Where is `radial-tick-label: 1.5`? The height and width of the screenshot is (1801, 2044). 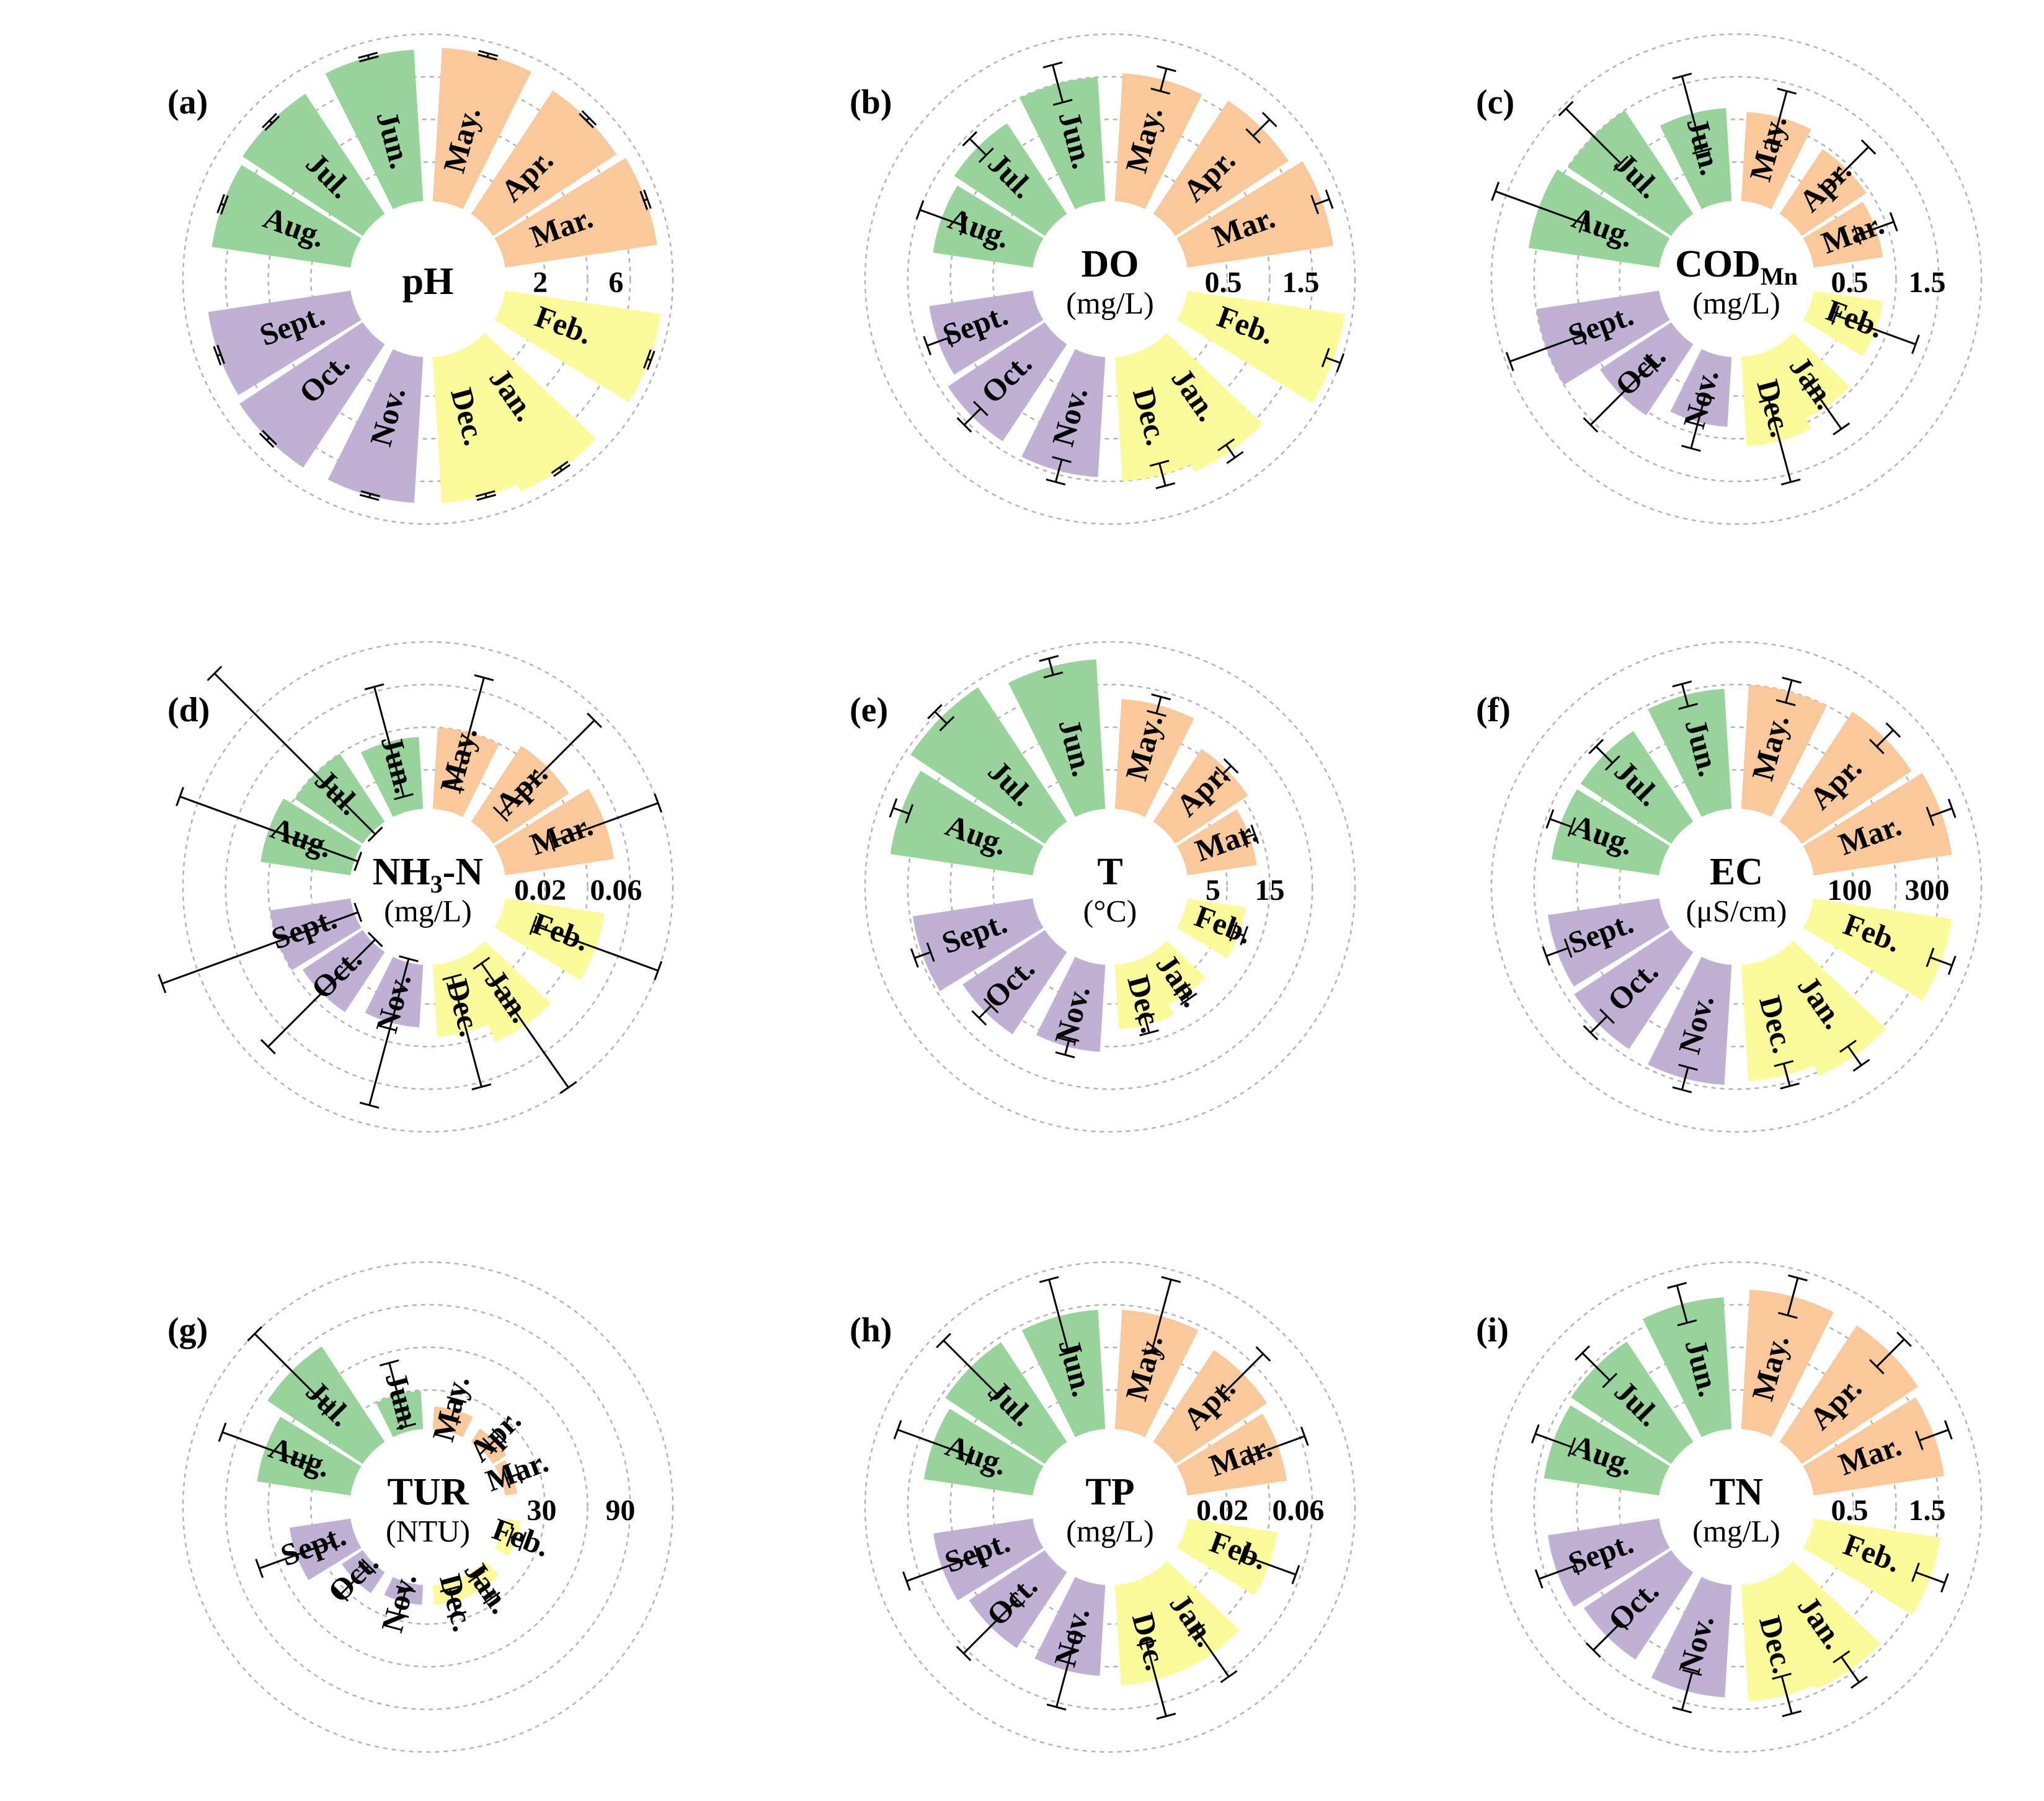
radial-tick-label: 1.5 is located at coordinates (1927, 1510).